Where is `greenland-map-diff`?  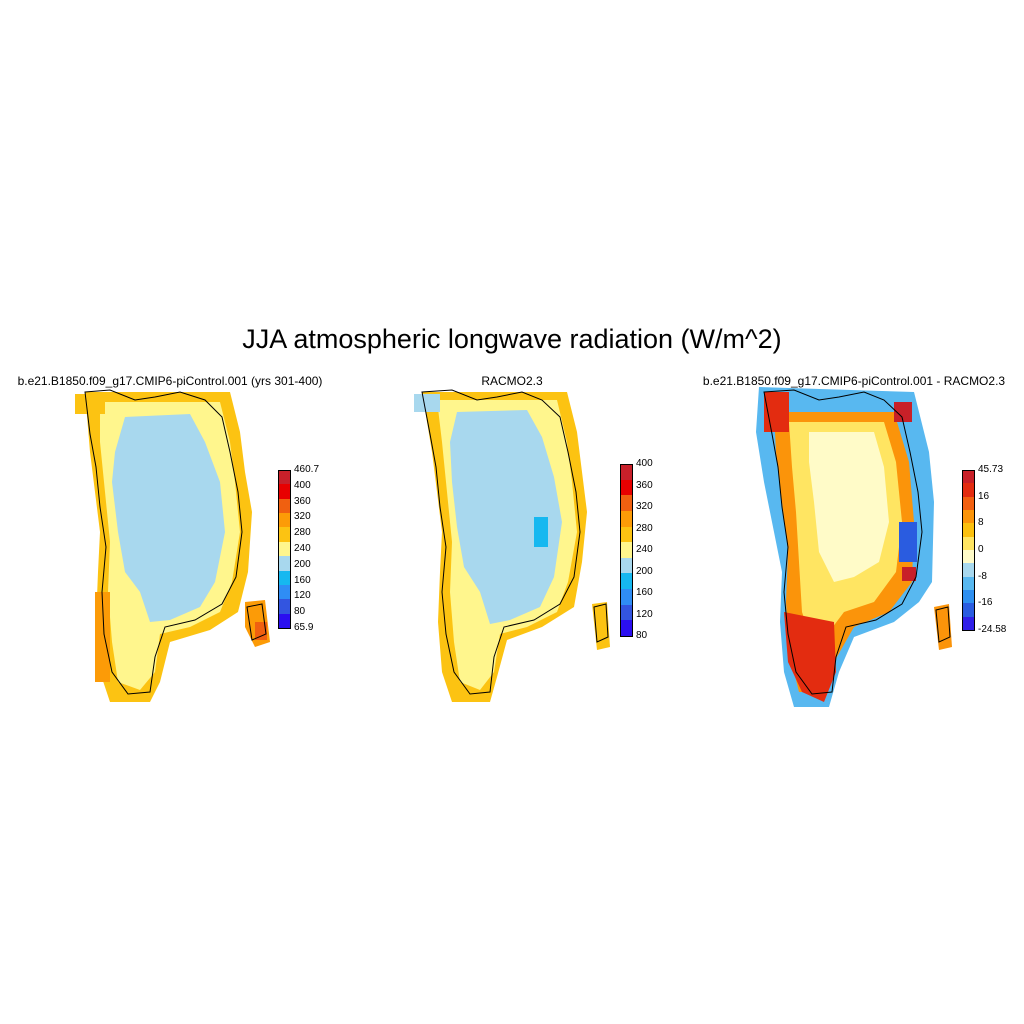
greenland-map-diff is located at coordinates (854, 547).